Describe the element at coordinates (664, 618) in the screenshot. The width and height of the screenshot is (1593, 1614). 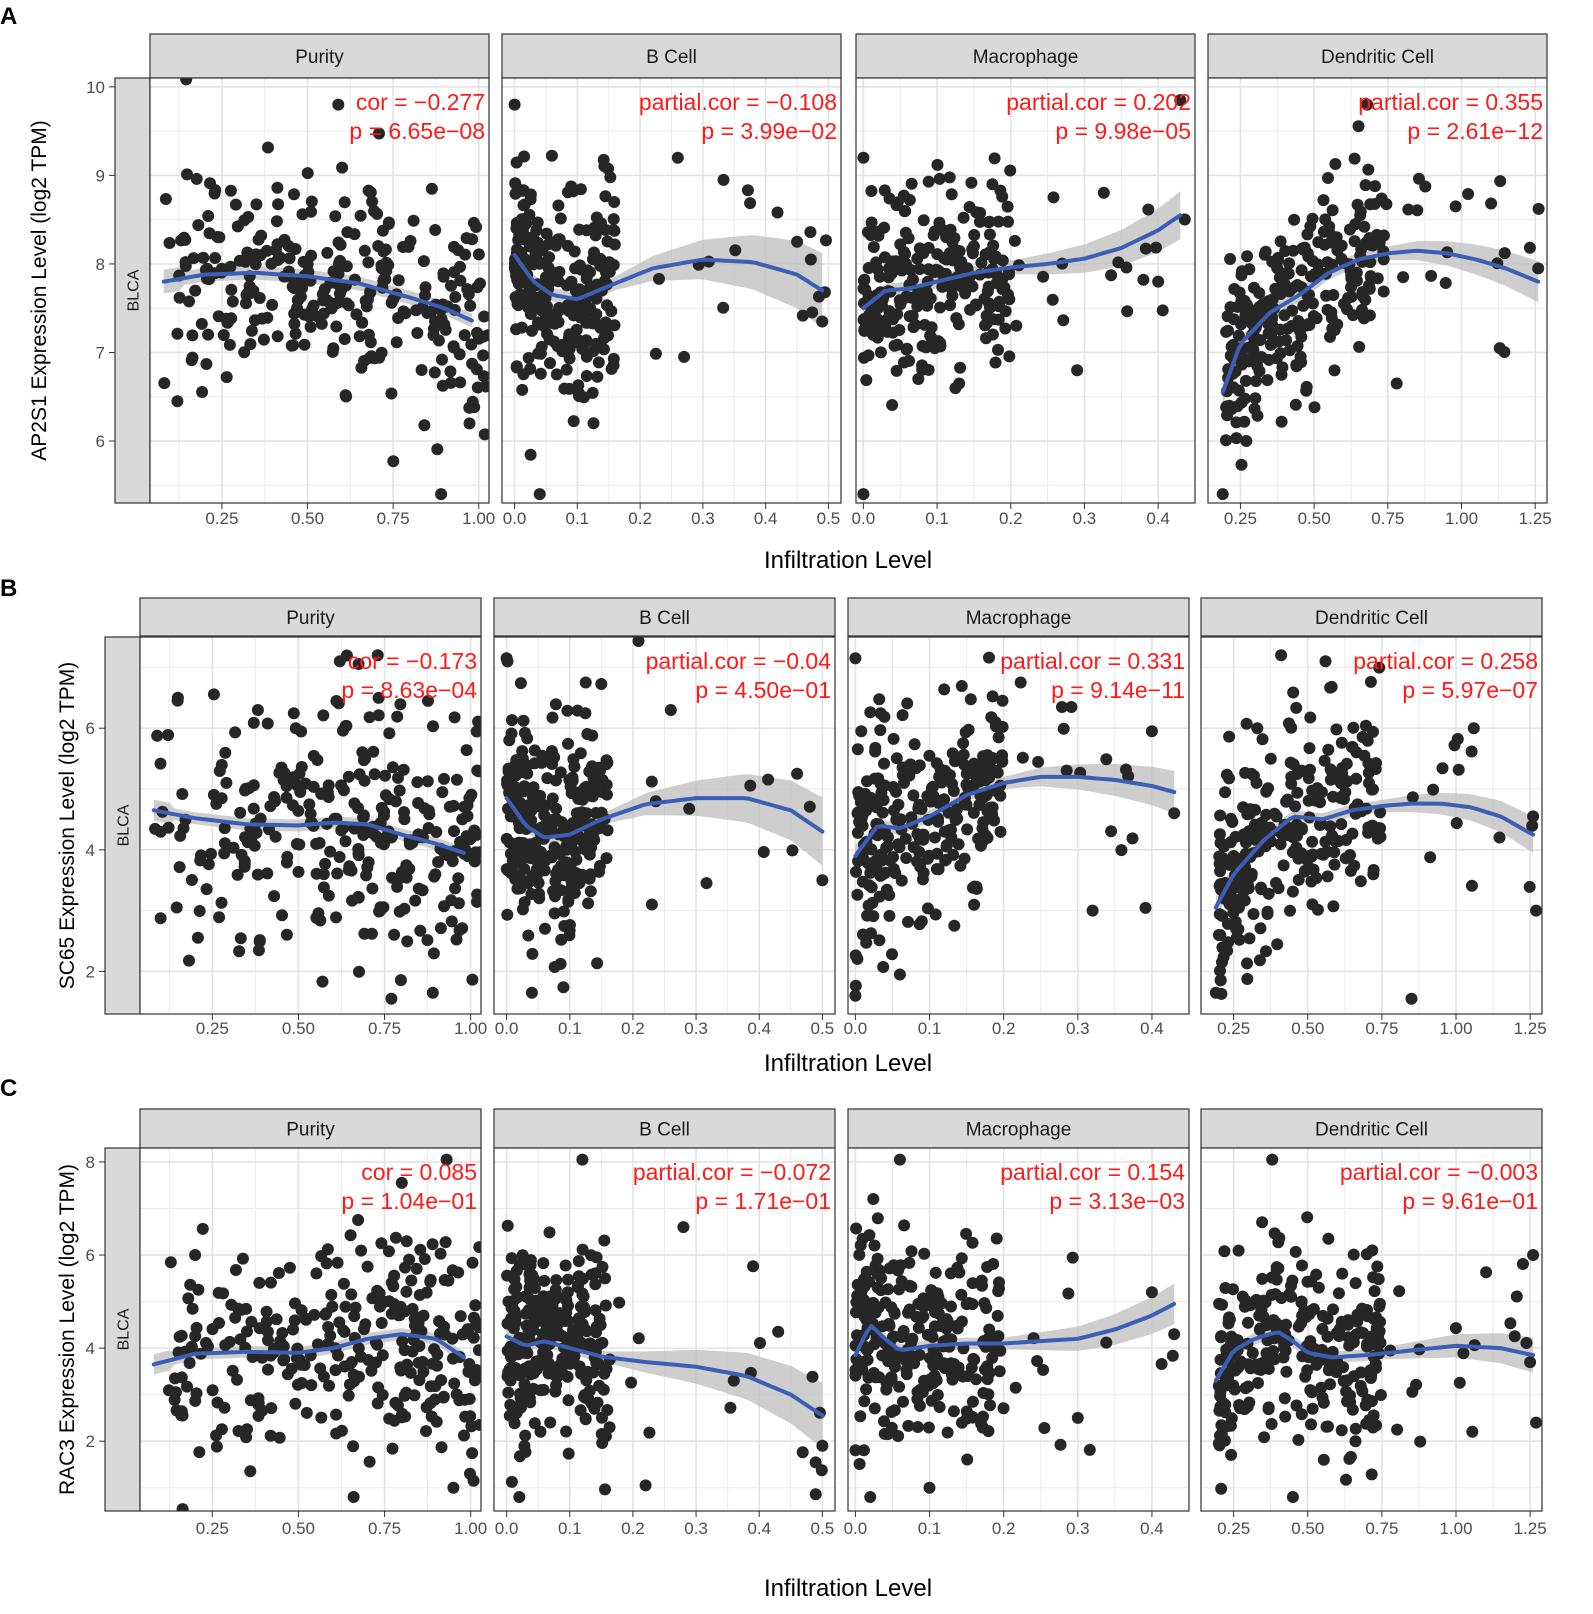
I see `facet-title: B Cell` at that location.